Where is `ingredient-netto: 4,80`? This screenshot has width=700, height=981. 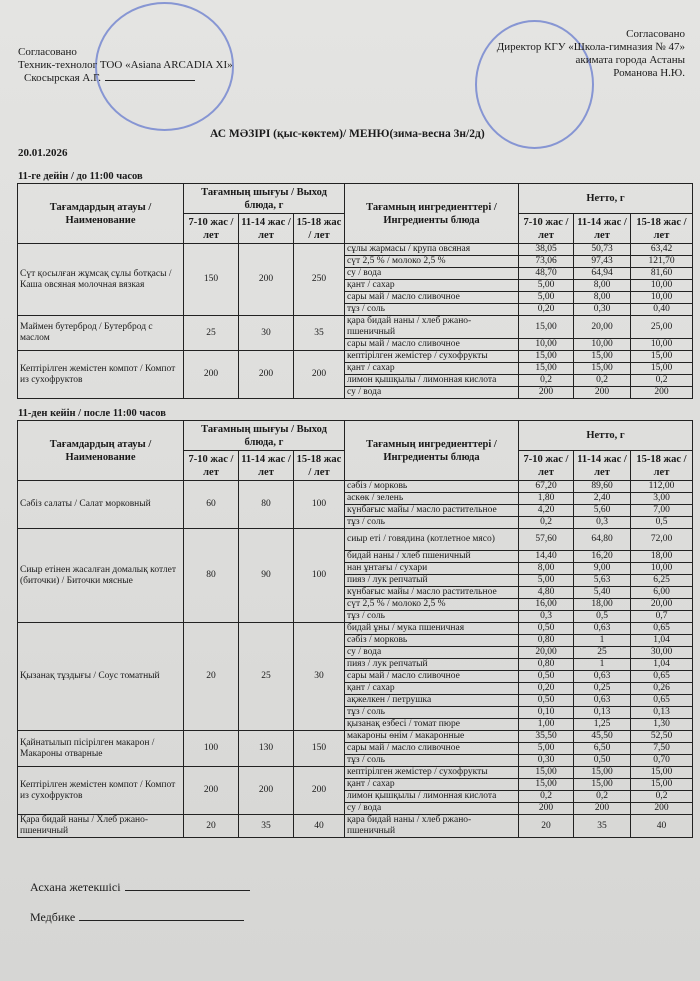
ingredient-netto: 4,80 is located at coordinates (546, 592).